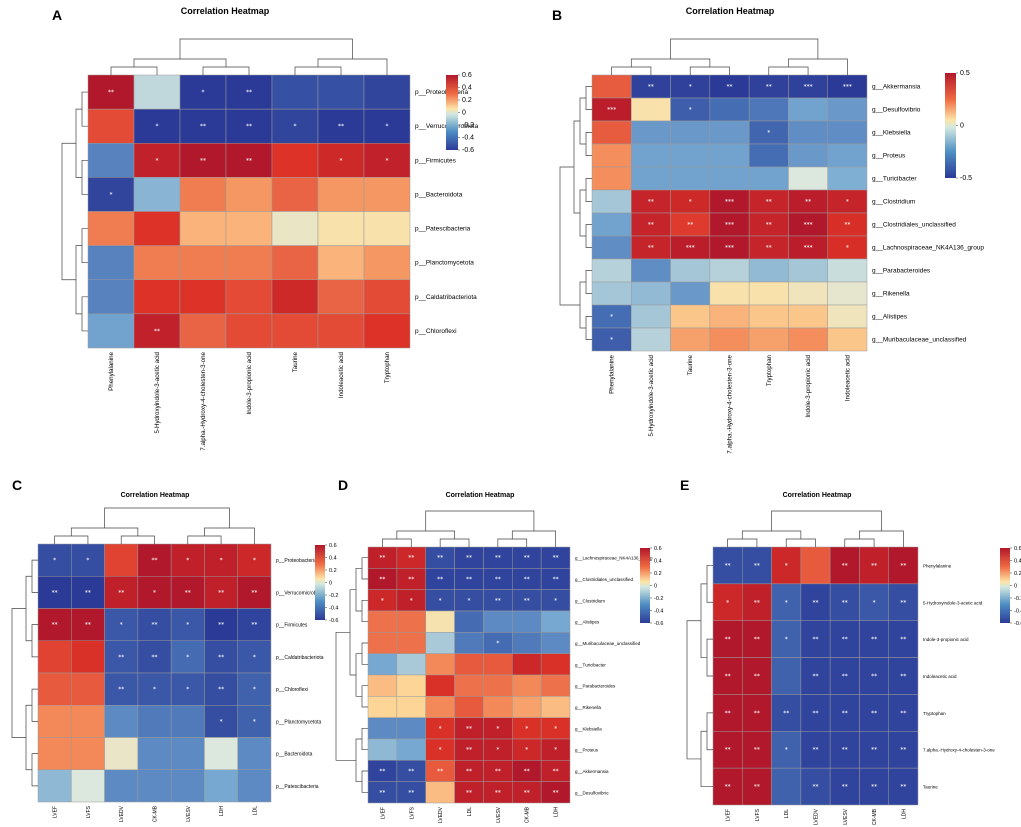 The height and width of the screenshot is (827, 1021). Describe the element at coordinates (464, 113) in the screenshot. I see `colorbar-tick-label: 0` at that location.